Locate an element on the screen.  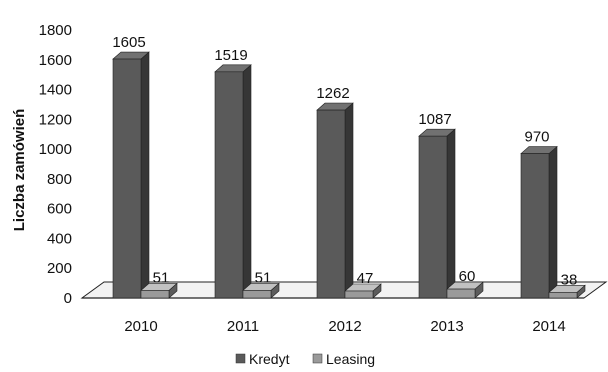
bar-leasing-2010 is located at coordinates (159, 290).